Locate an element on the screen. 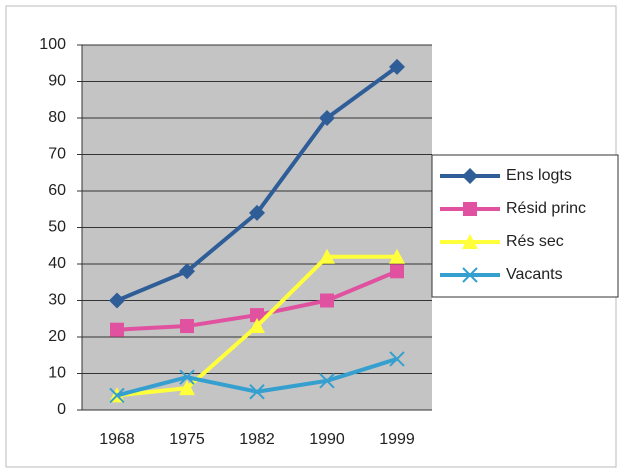 Image resolution: width=622 pixels, height=473 pixels. y-tick-label: 50 is located at coordinates (57, 227).